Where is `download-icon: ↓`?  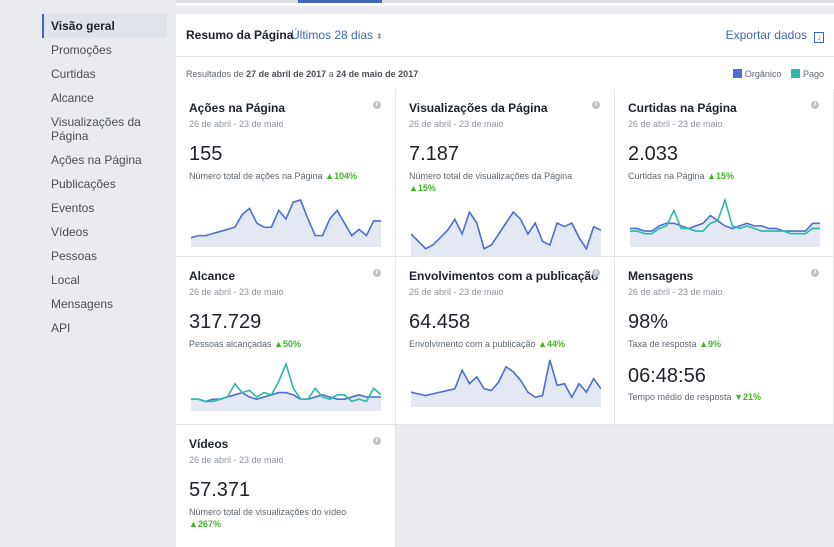 download-icon: ↓ is located at coordinates (819, 37).